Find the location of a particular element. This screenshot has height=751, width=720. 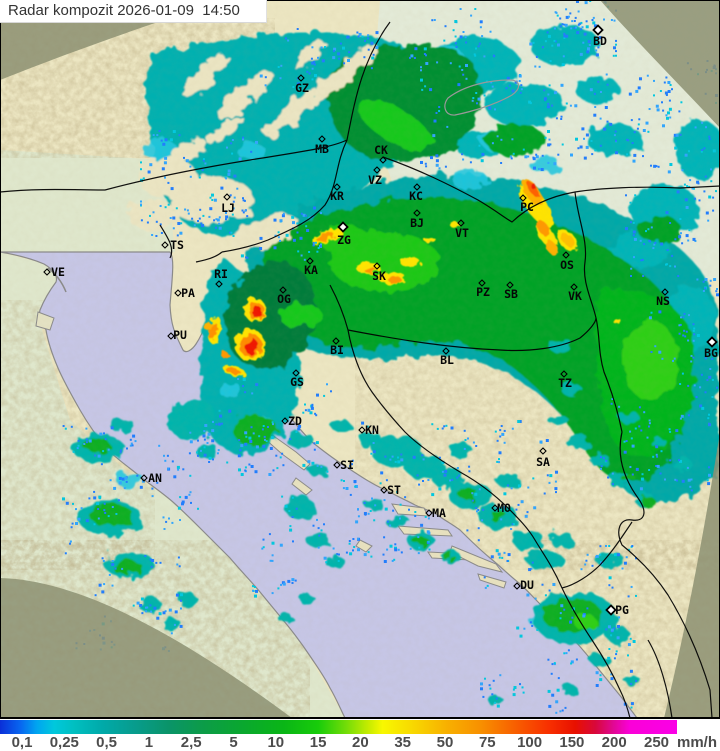

city-bi: BI is located at coordinates (337, 347).